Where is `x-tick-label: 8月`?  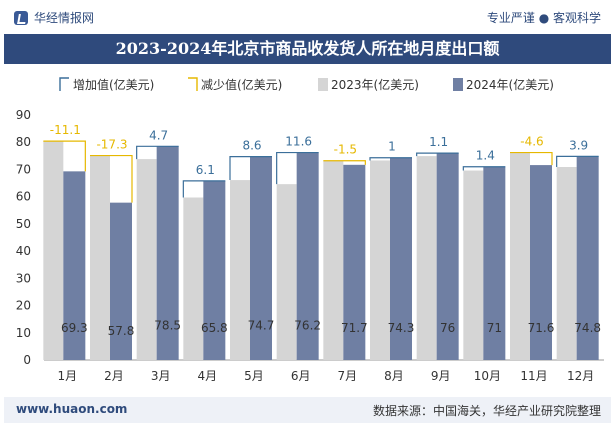 x-tick-label: 8月 is located at coordinates (394, 376).